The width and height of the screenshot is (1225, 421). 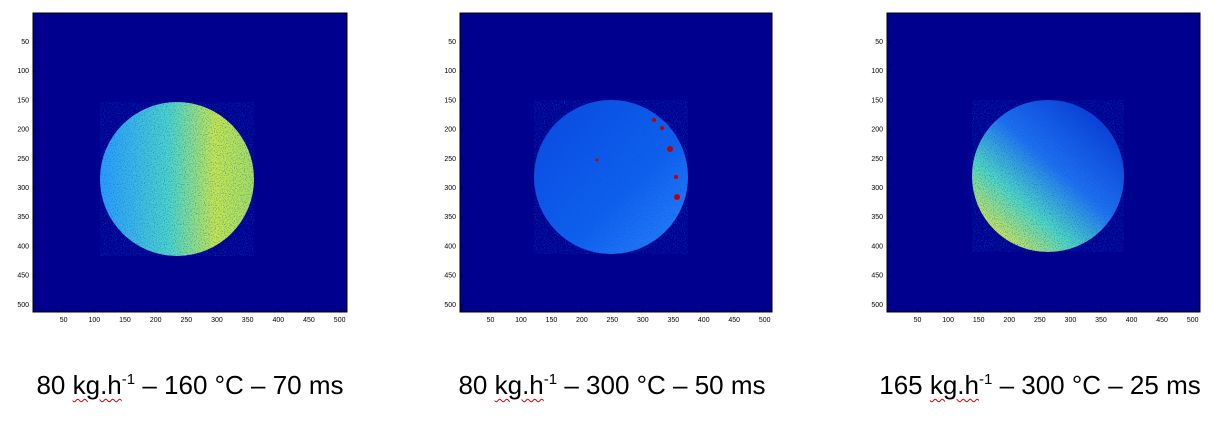 I want to click on caption: 80 kg.h-1 – 160 °C – 70 ms, so click(x=195, y=385).